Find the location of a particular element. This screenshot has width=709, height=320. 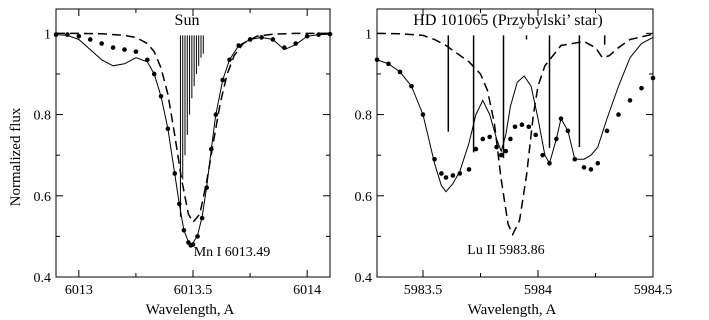

panel-right-x-label: Wavelength, A is located at coordinates (512, 310).